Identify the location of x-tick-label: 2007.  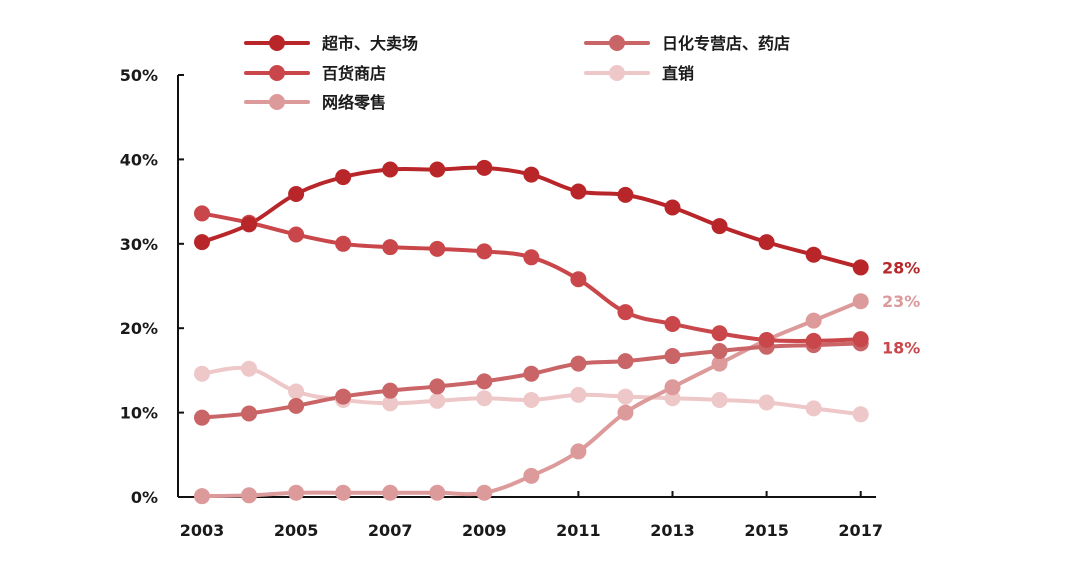
(390, 530).